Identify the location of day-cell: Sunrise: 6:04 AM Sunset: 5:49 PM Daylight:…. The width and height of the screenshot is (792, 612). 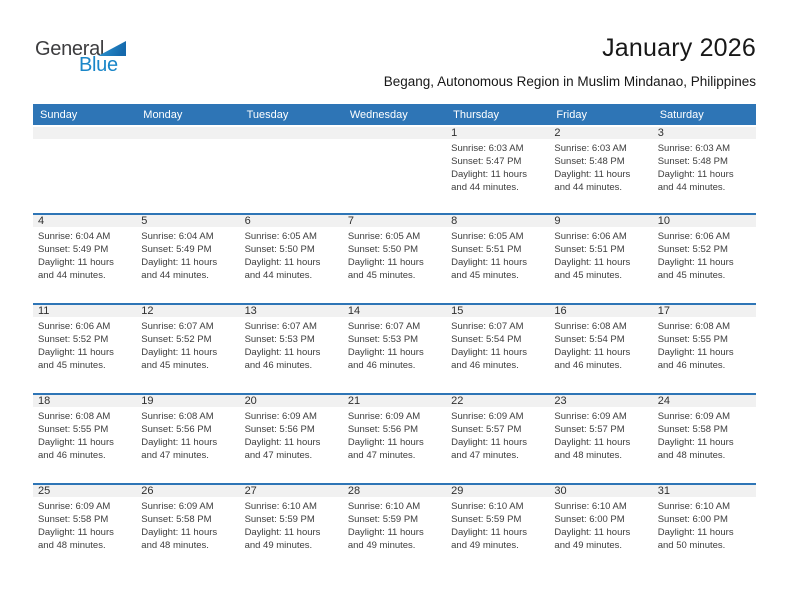
(187, 254).